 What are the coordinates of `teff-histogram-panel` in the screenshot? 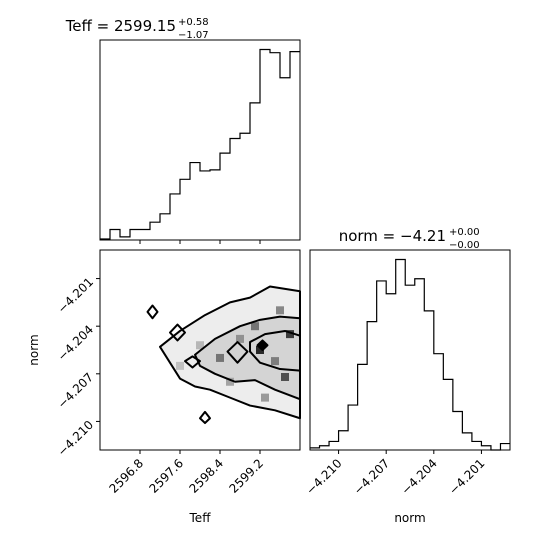 It's located at (200, 141).